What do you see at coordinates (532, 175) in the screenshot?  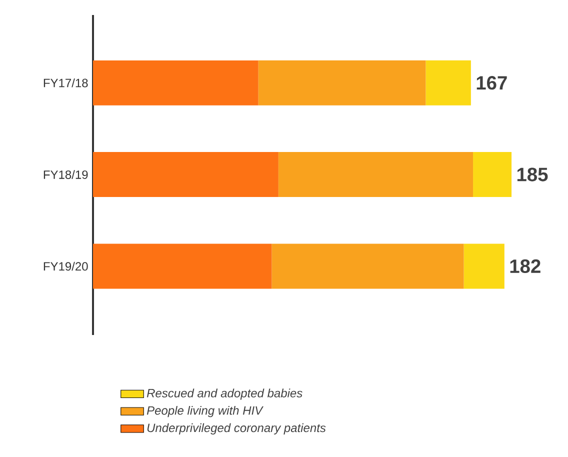 I see `annotation: 185` at bounding box center [532, 175].